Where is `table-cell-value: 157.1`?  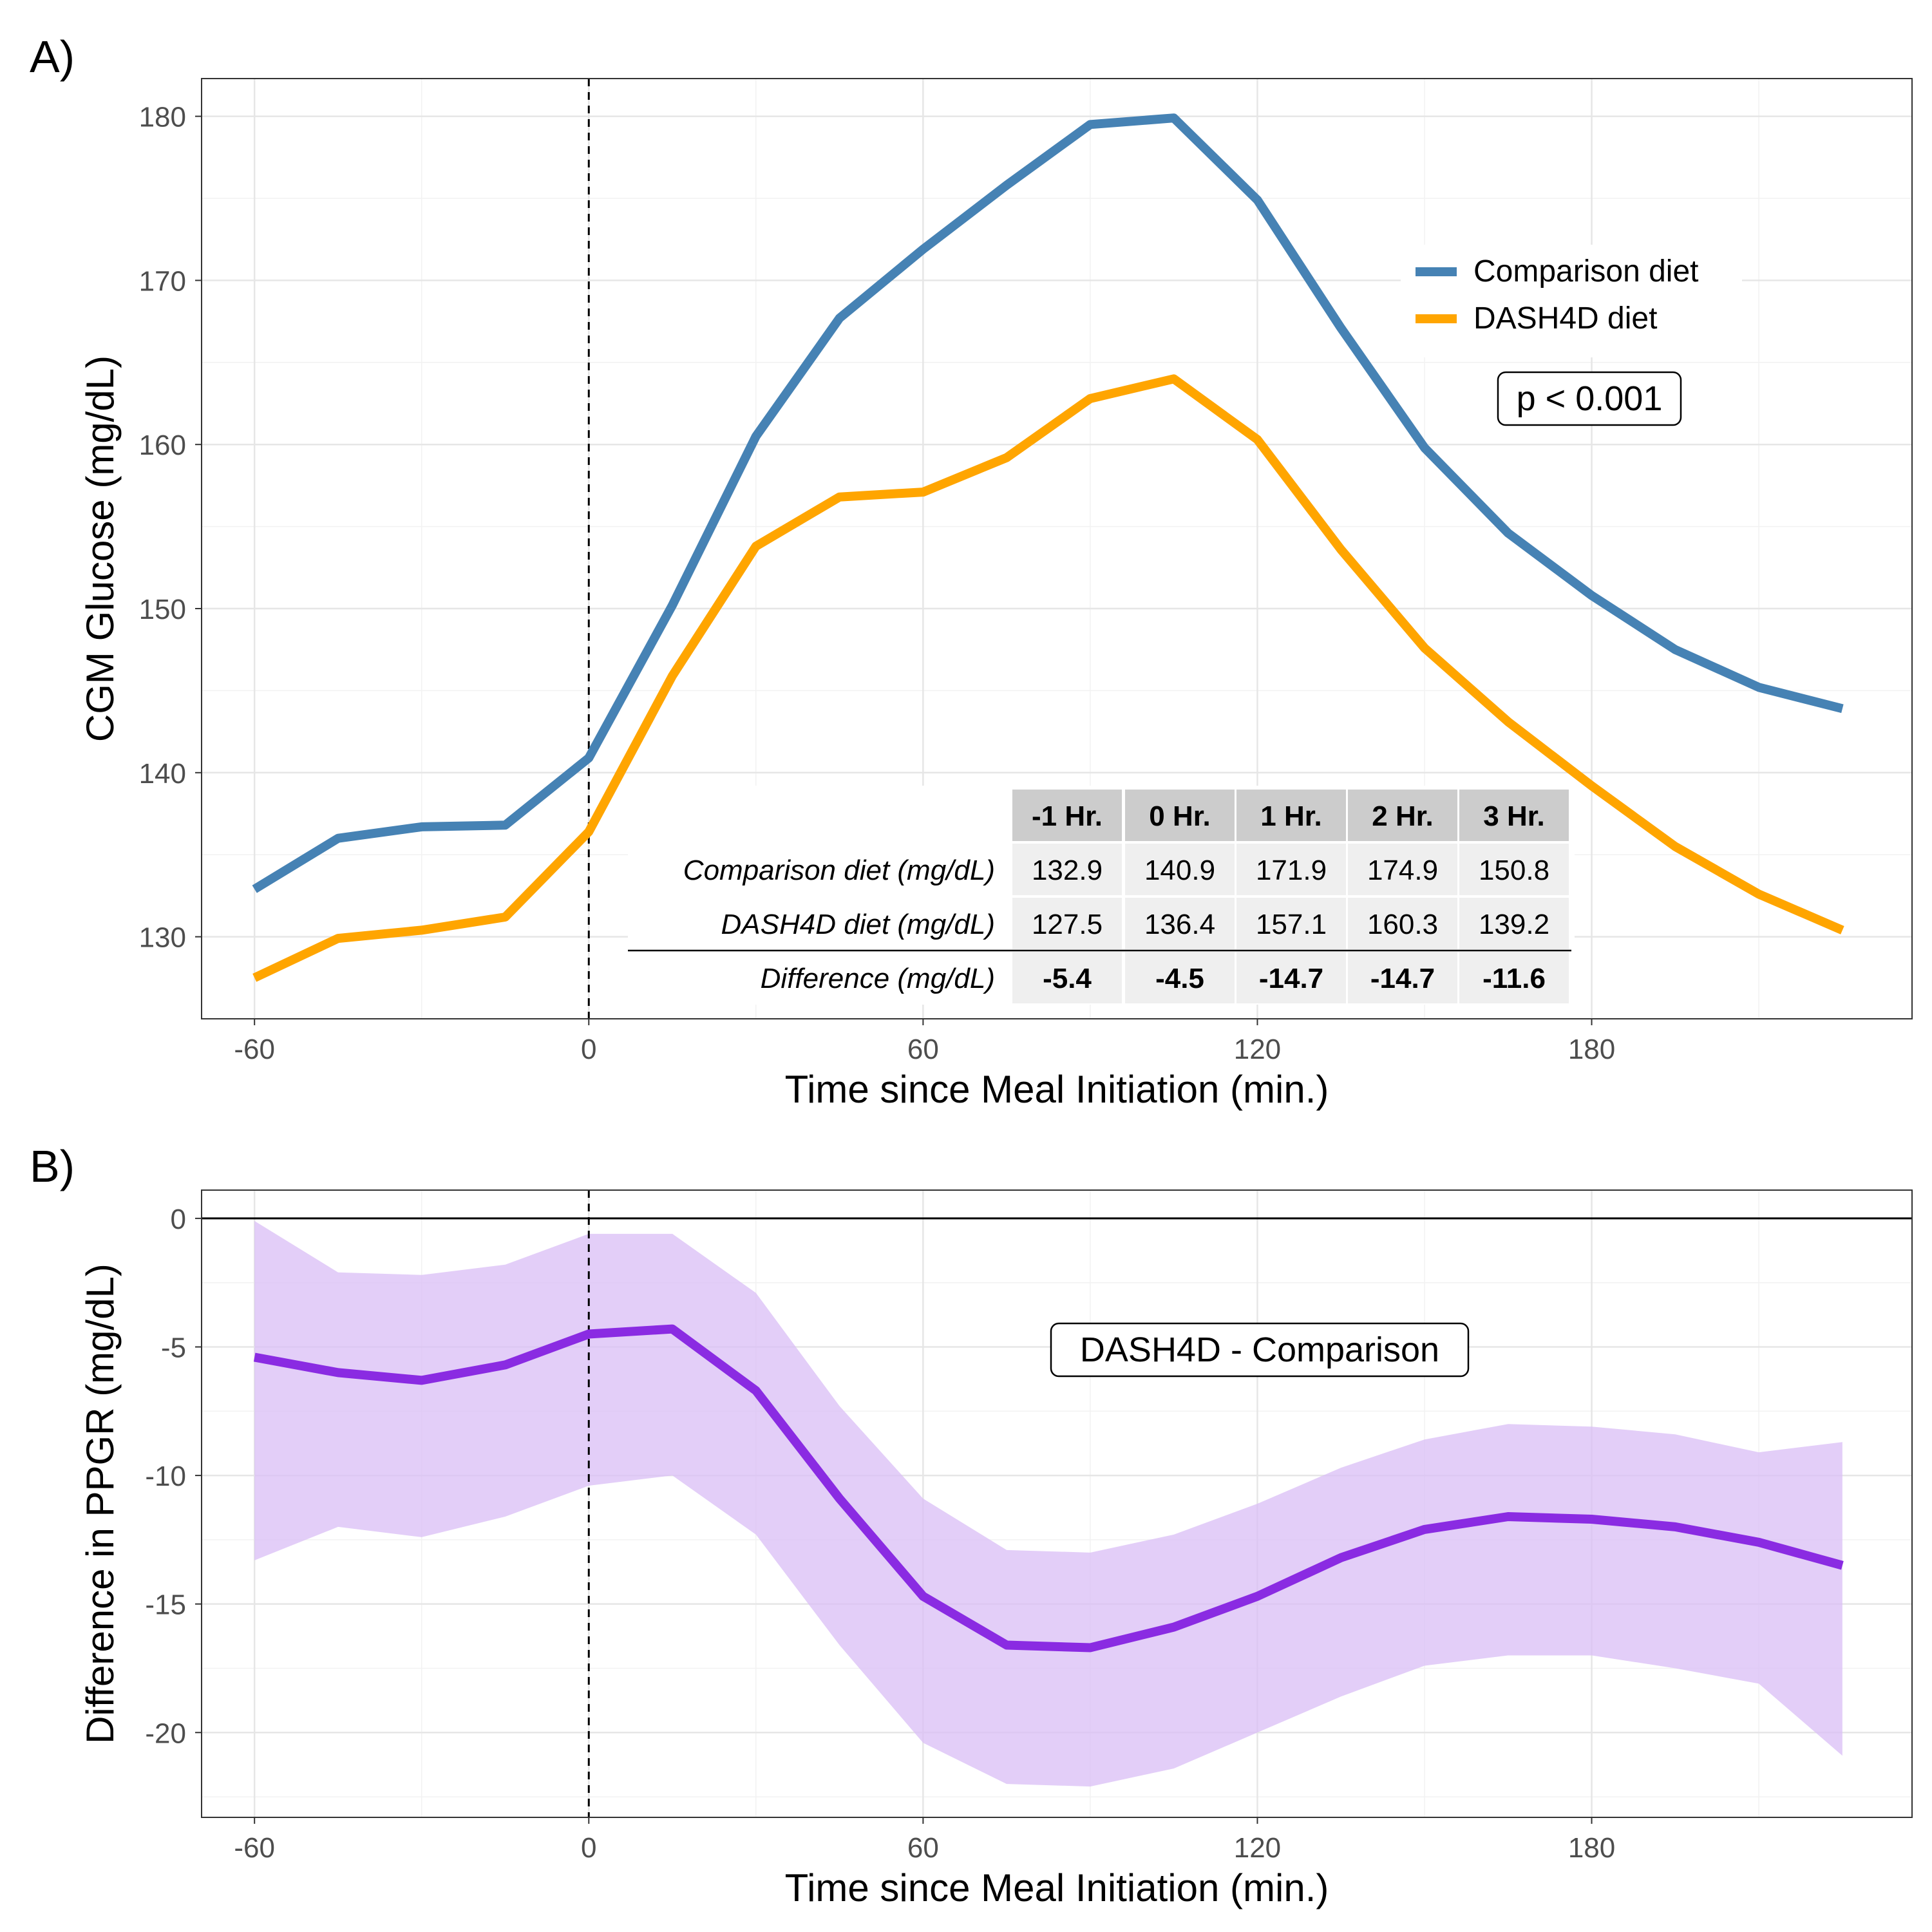
table-cell-value: 157.1 is located at coordinates (1291, 924).